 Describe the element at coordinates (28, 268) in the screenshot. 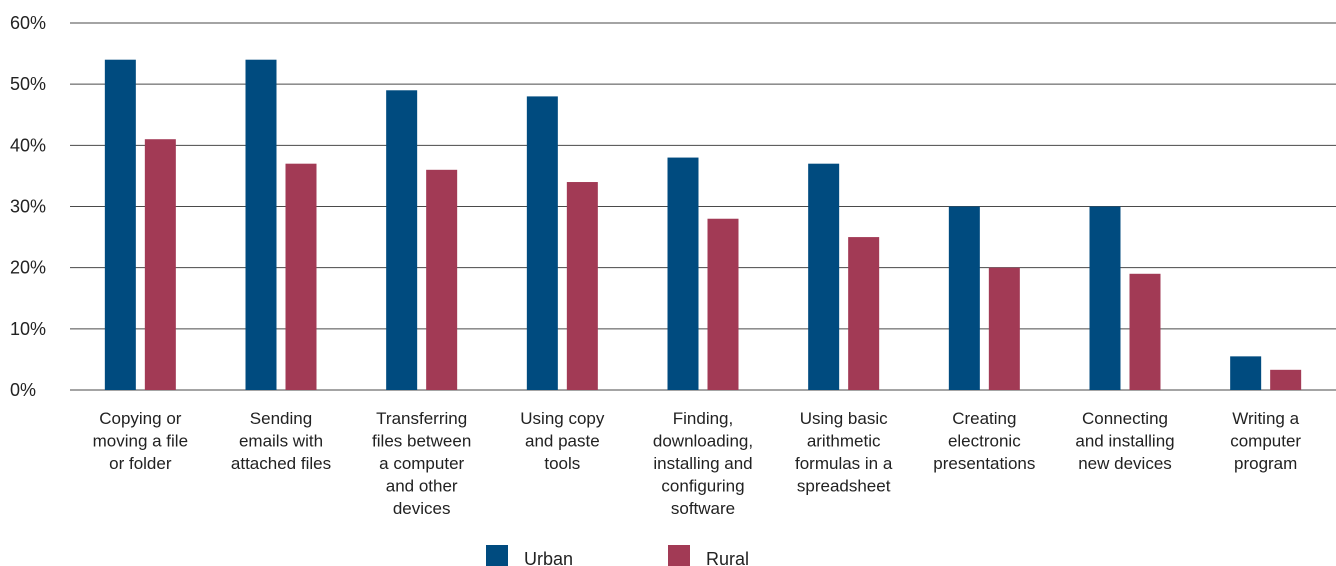

I see `y-tick-label: 20%` at that location.